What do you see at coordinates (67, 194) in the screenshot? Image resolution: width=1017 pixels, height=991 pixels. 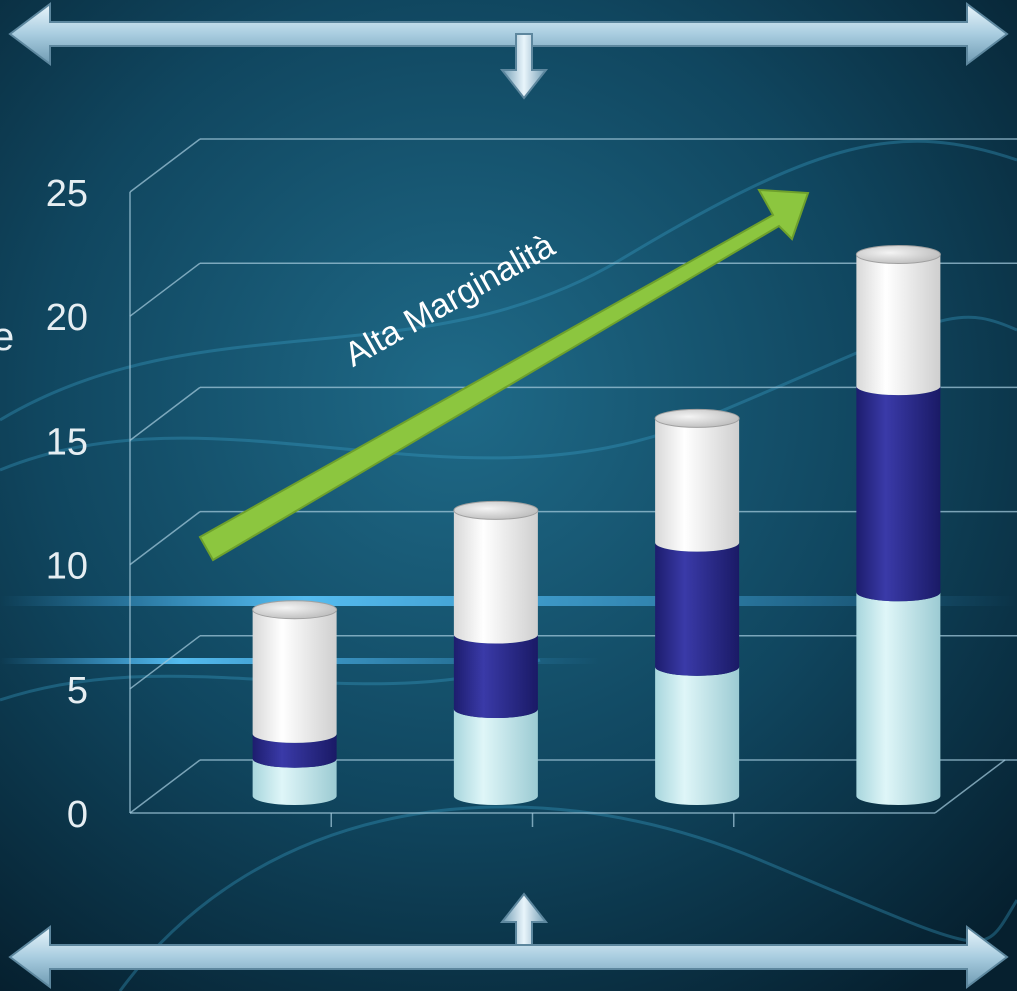 I see `y-tick-label: 25` at bounding box center [67, 194].